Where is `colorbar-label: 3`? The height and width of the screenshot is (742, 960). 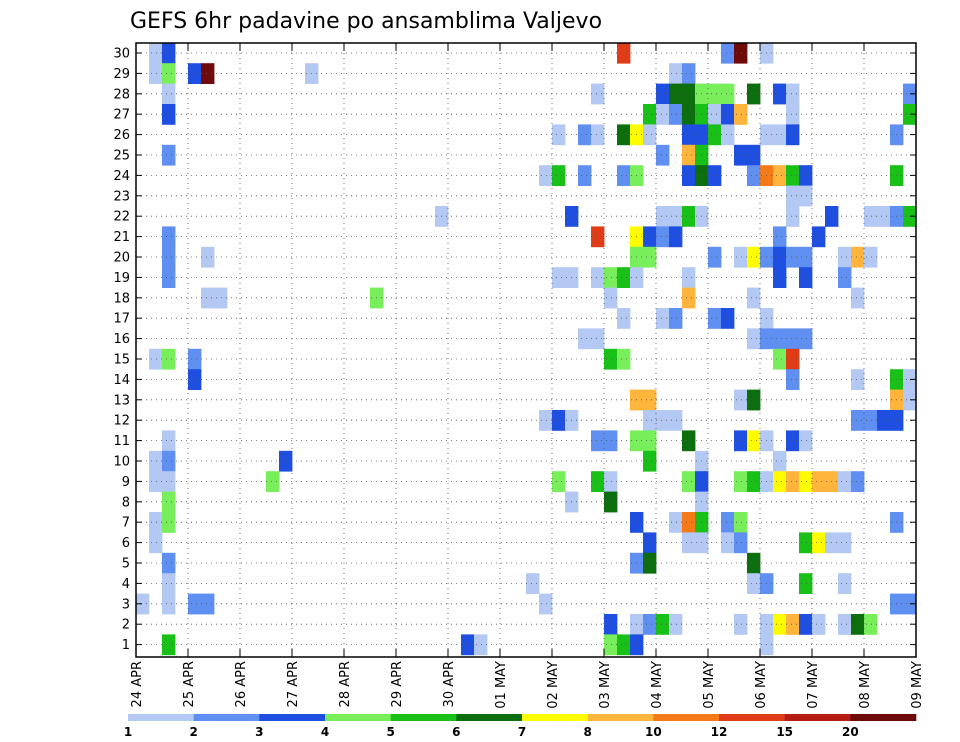 colorbar-label: 3 is located at coordinates (259, 732).